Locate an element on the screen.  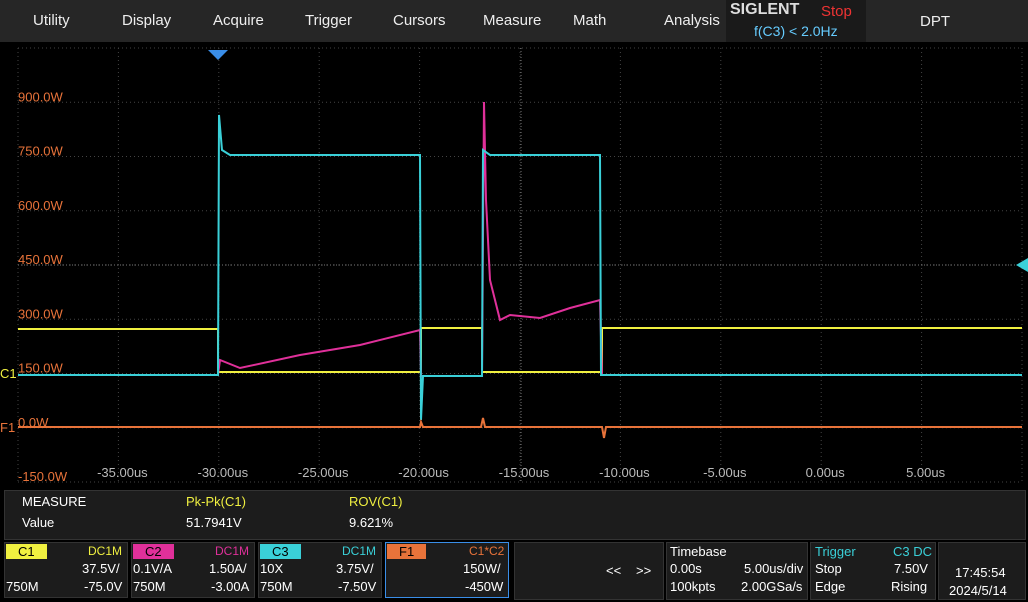
trigger-panel is located at coordinates (873, 571).